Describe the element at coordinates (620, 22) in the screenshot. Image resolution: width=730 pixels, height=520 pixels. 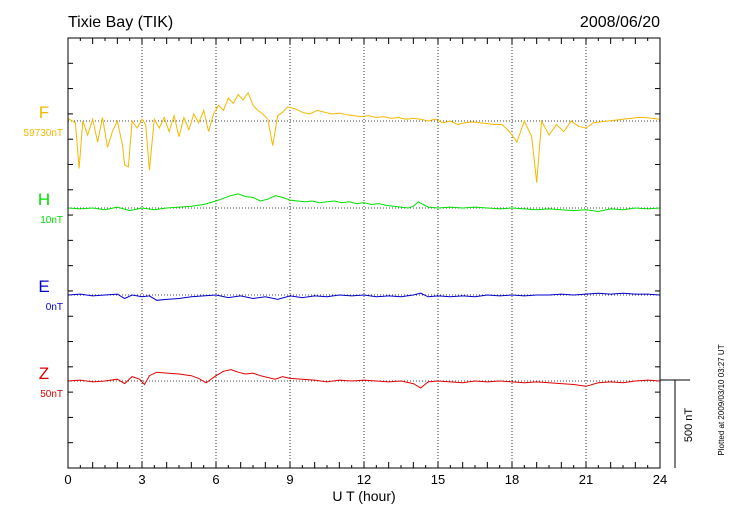
I see `chart-date: 2008/06/20` at that location.